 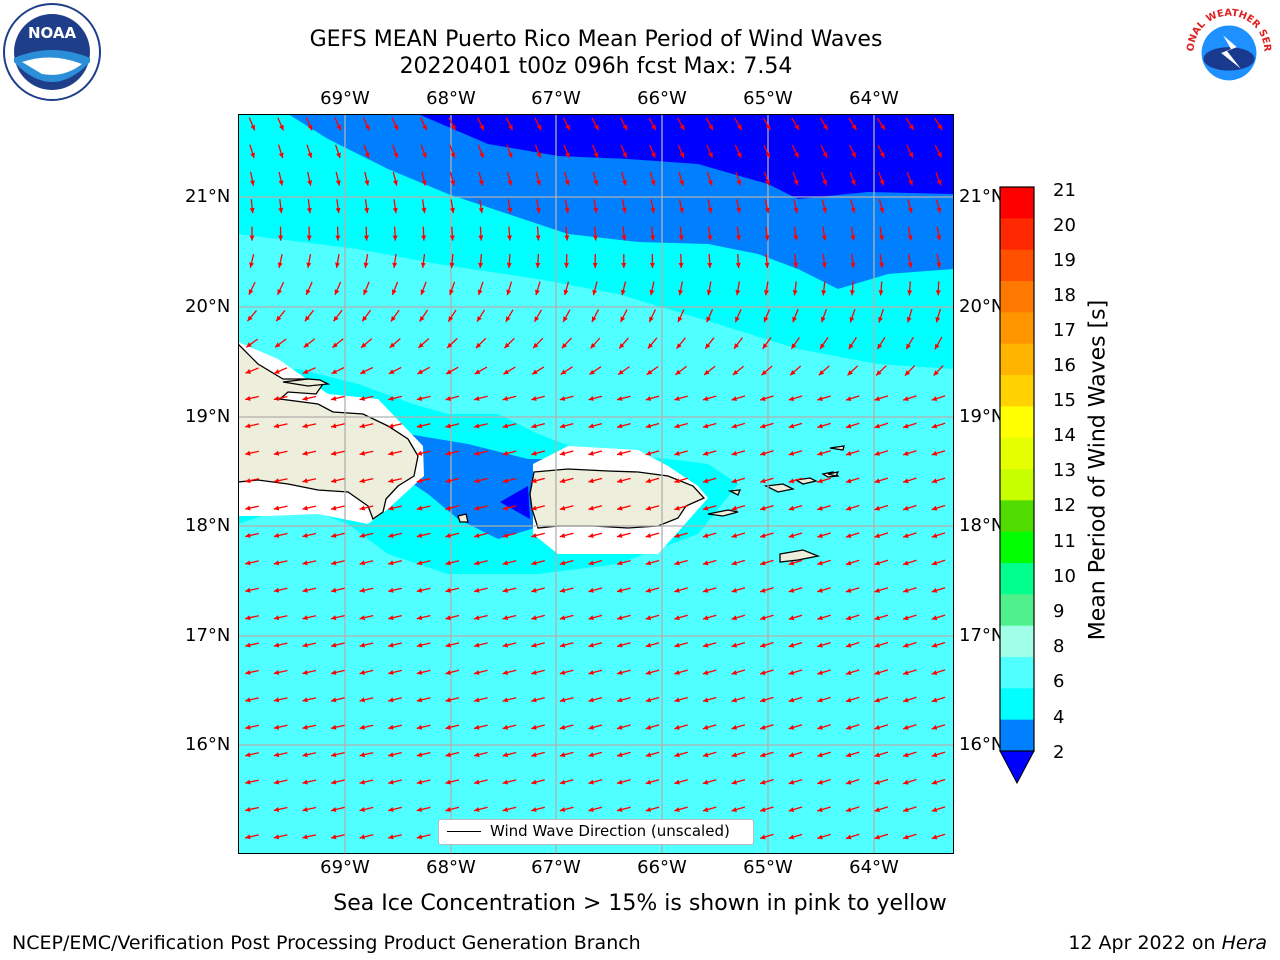 I want to click on colorbar-tick: 19, so click(x=1064, y=260).